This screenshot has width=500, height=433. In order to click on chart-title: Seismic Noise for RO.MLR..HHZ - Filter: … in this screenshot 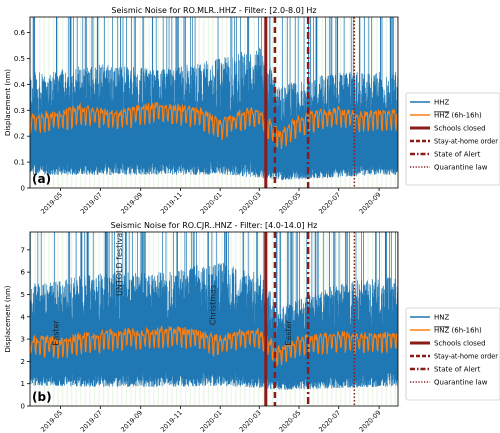, I will do `click(213, 10)`.